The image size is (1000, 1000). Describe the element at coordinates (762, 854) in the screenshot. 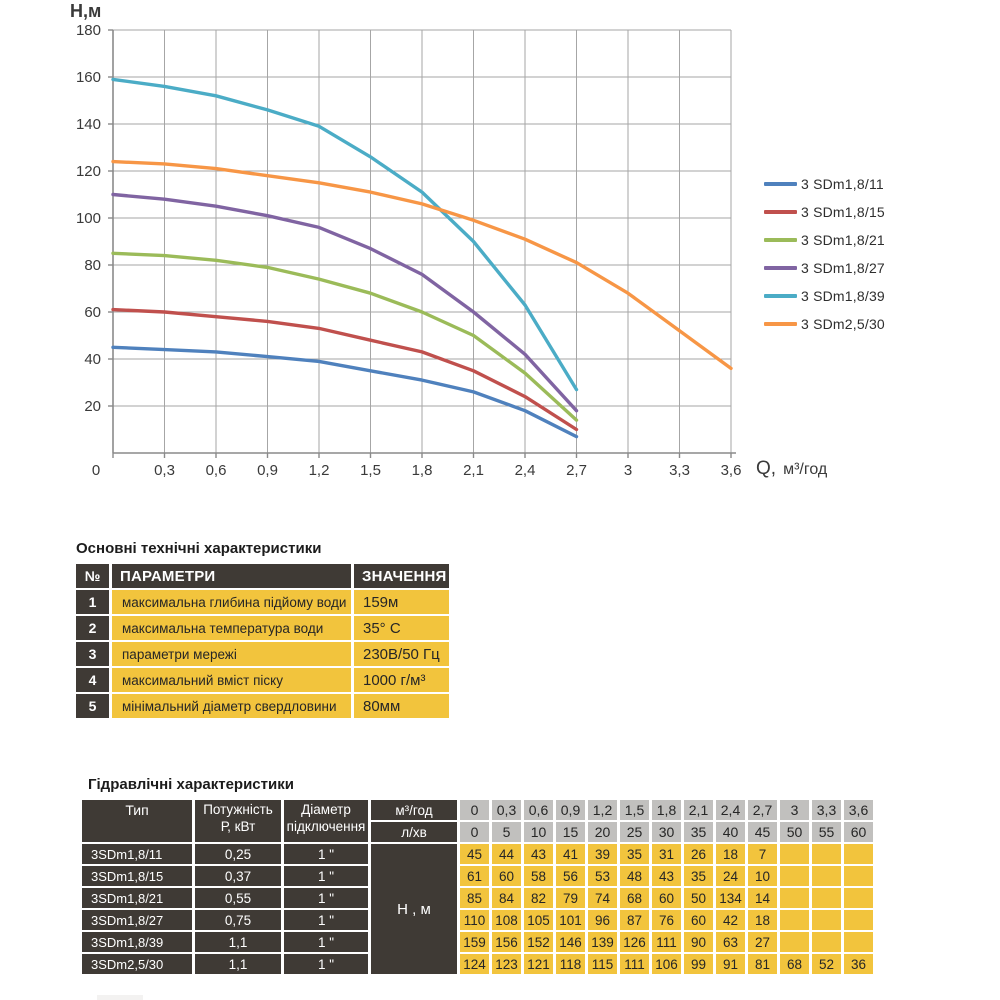

I see `head-value: 7` at that location.